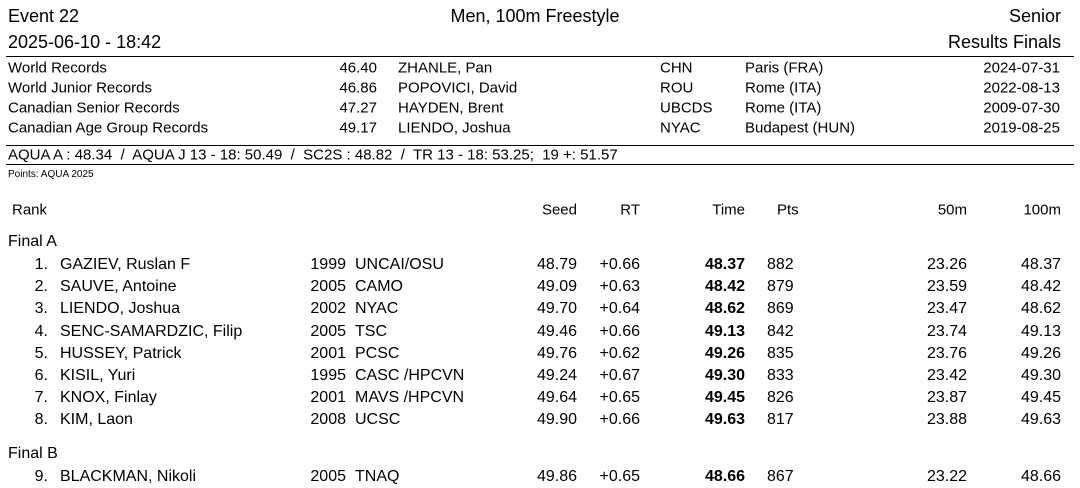  Describe the element at coordinates (946, 420) in the screenshot. I see `split-50m: 23.88` at that location.